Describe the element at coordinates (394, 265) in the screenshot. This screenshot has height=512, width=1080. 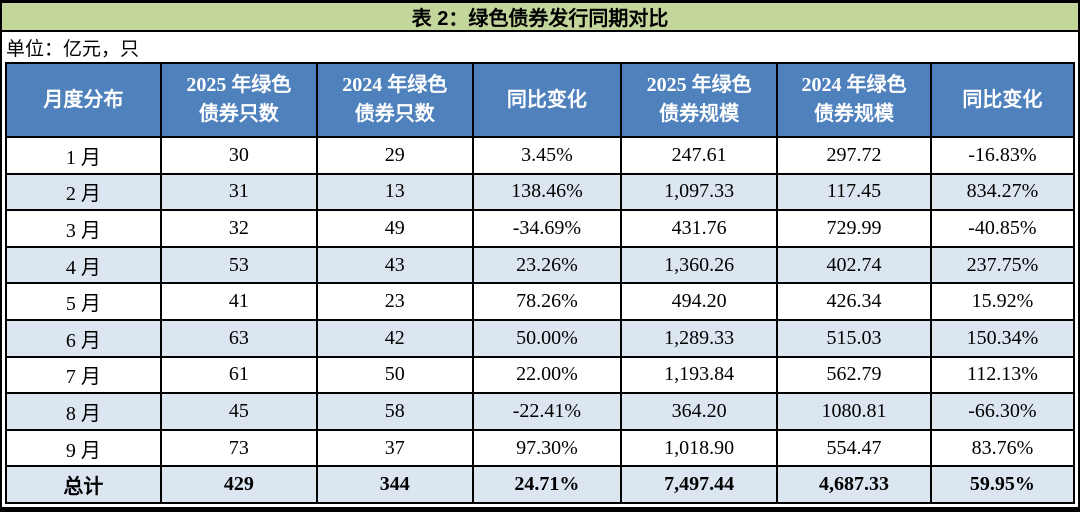
I see `table-cell: 43` at that location.